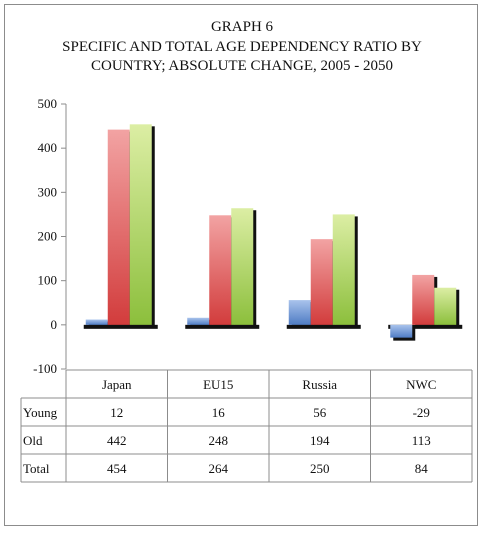 This screenshot has height=535, width=484. Describe the element at coordinates (219, 440) in the screenshot. I see `table-cell: 248` at that location.